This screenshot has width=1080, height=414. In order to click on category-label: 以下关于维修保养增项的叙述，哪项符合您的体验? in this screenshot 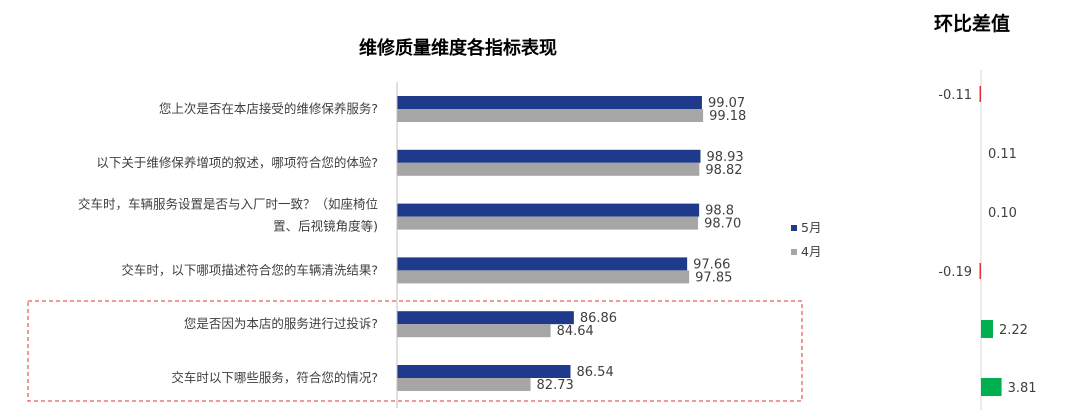, I will do `click(237, 162)`.